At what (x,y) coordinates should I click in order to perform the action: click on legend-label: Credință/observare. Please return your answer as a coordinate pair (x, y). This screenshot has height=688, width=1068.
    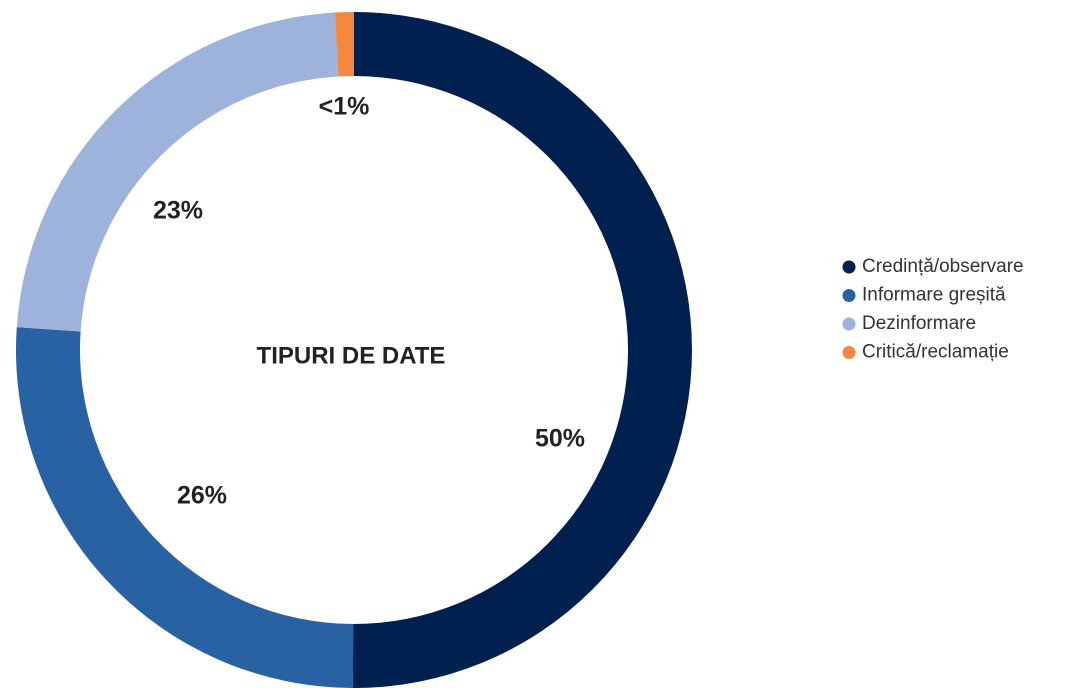
    Looking at the image, I should click on (943, 266).